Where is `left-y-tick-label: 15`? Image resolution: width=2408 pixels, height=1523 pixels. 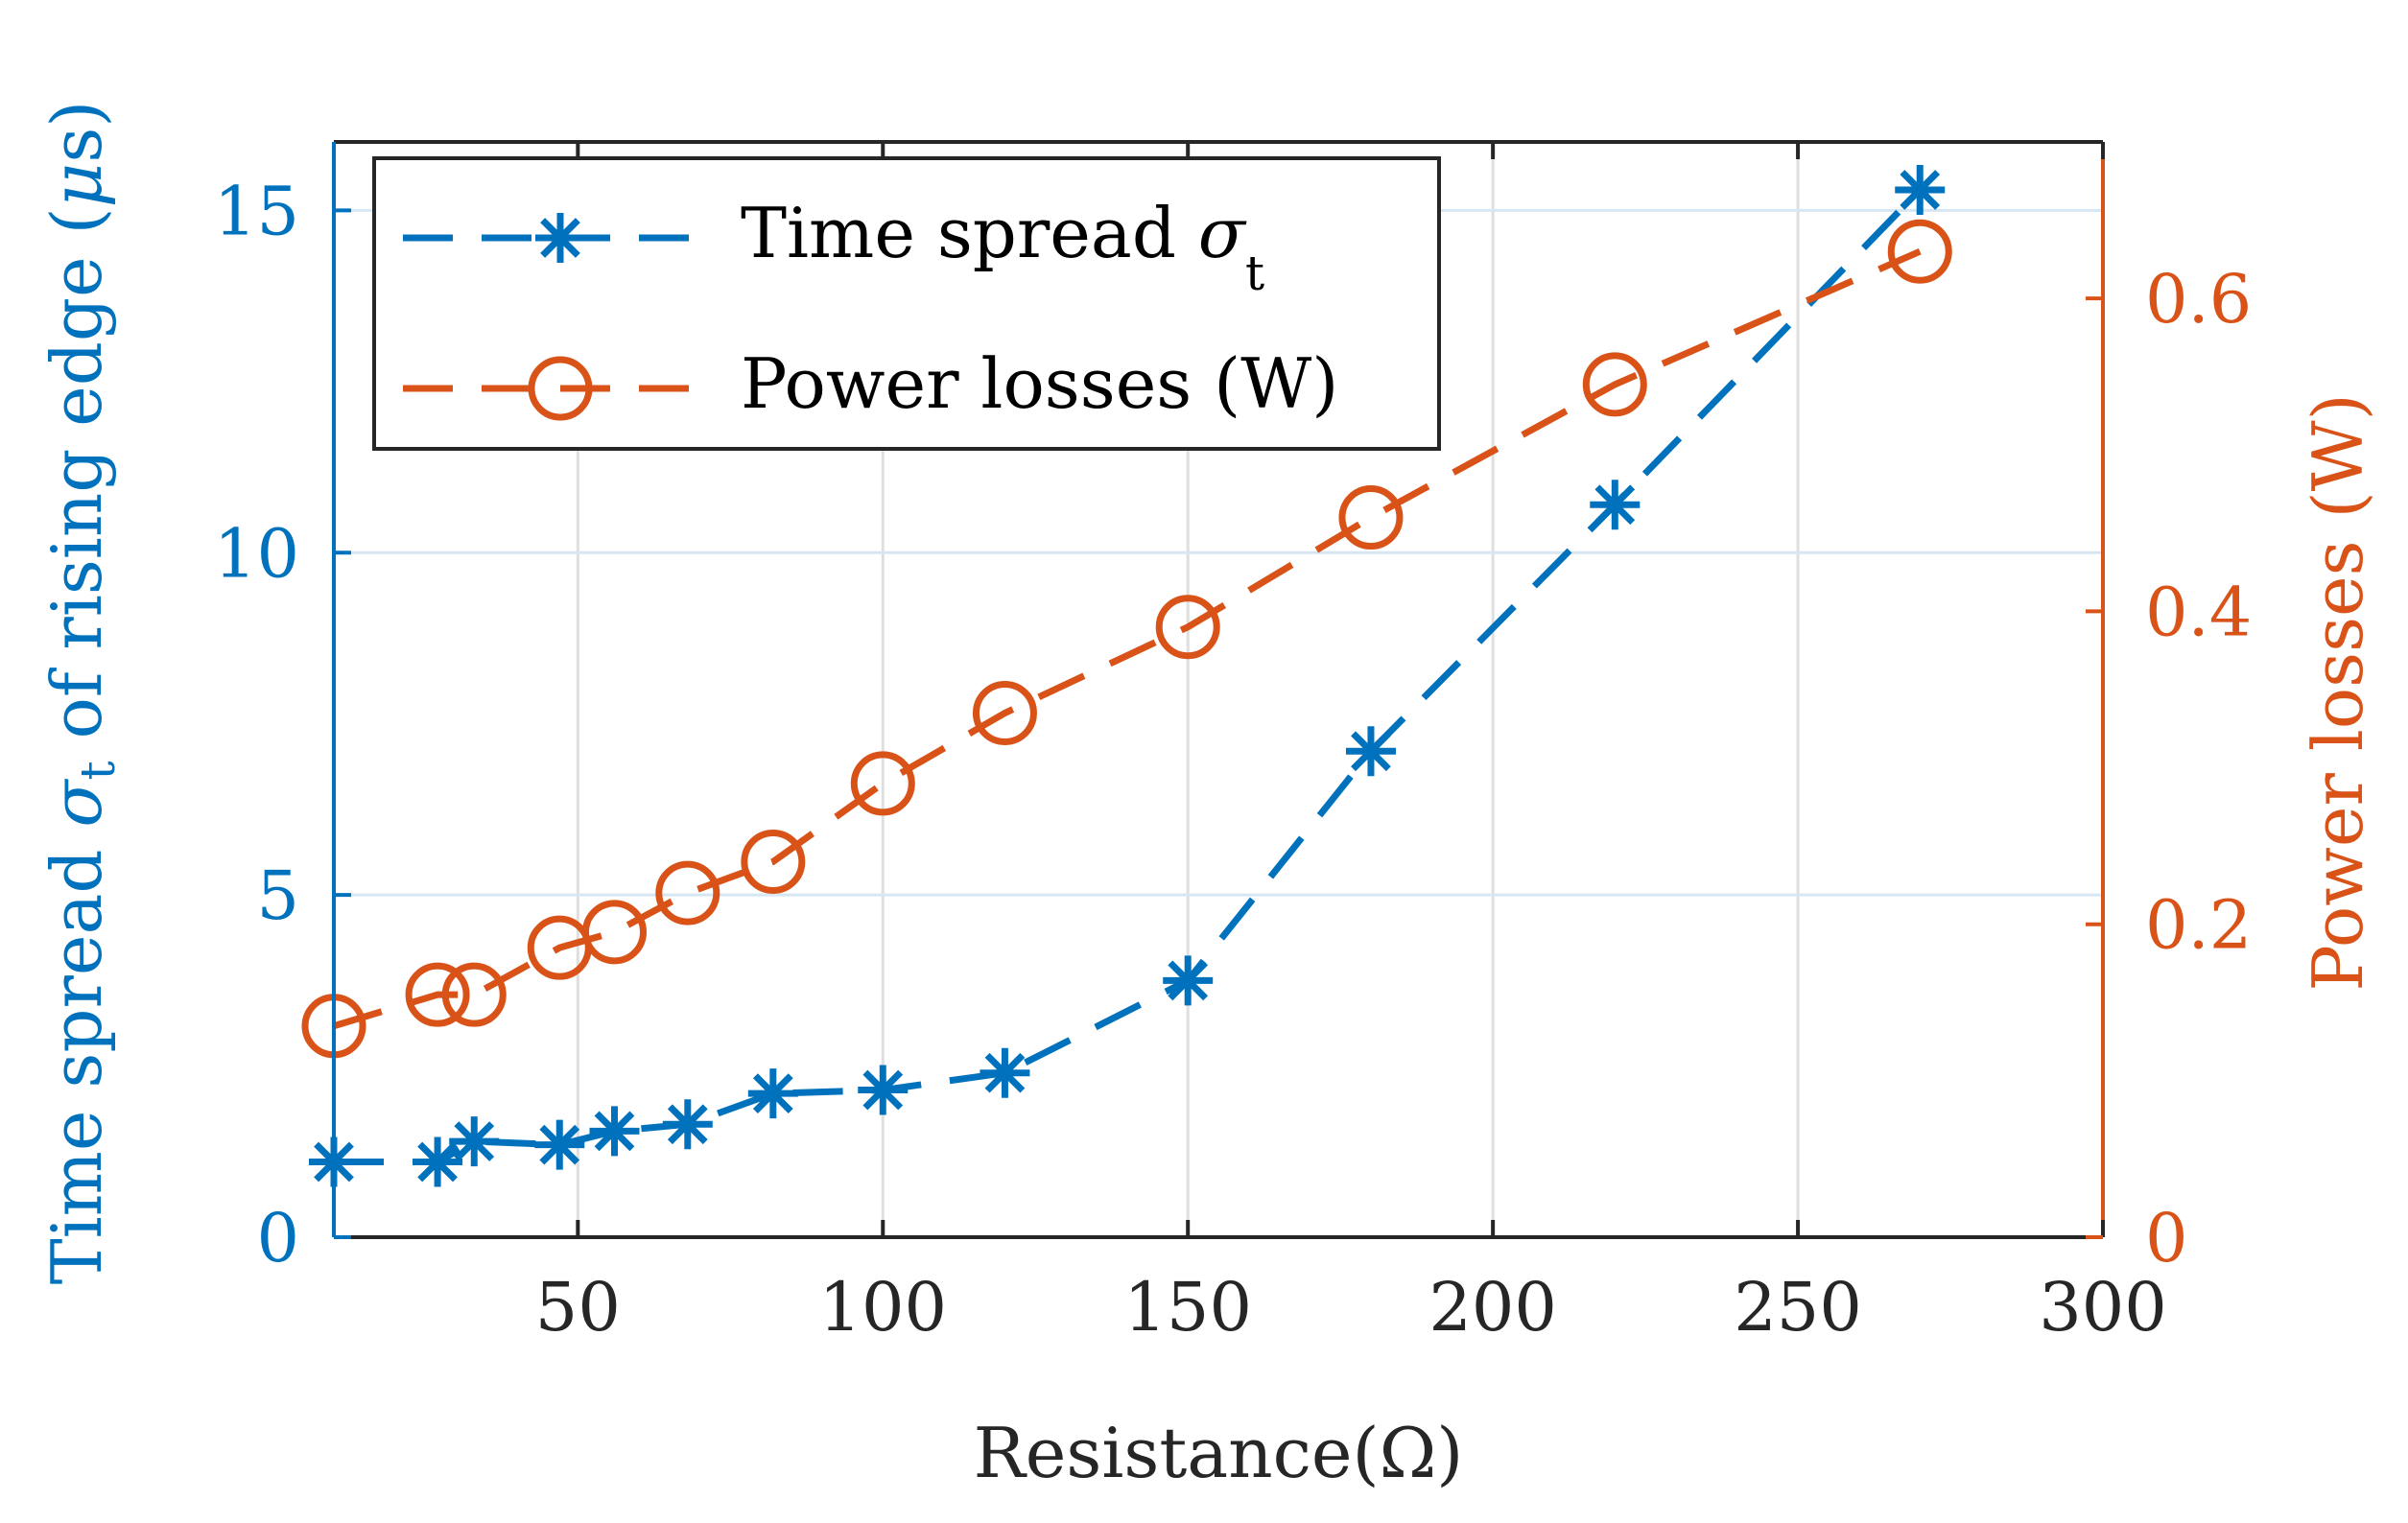 left-y-tick-label: 15 is located at coordinates (256, 211).